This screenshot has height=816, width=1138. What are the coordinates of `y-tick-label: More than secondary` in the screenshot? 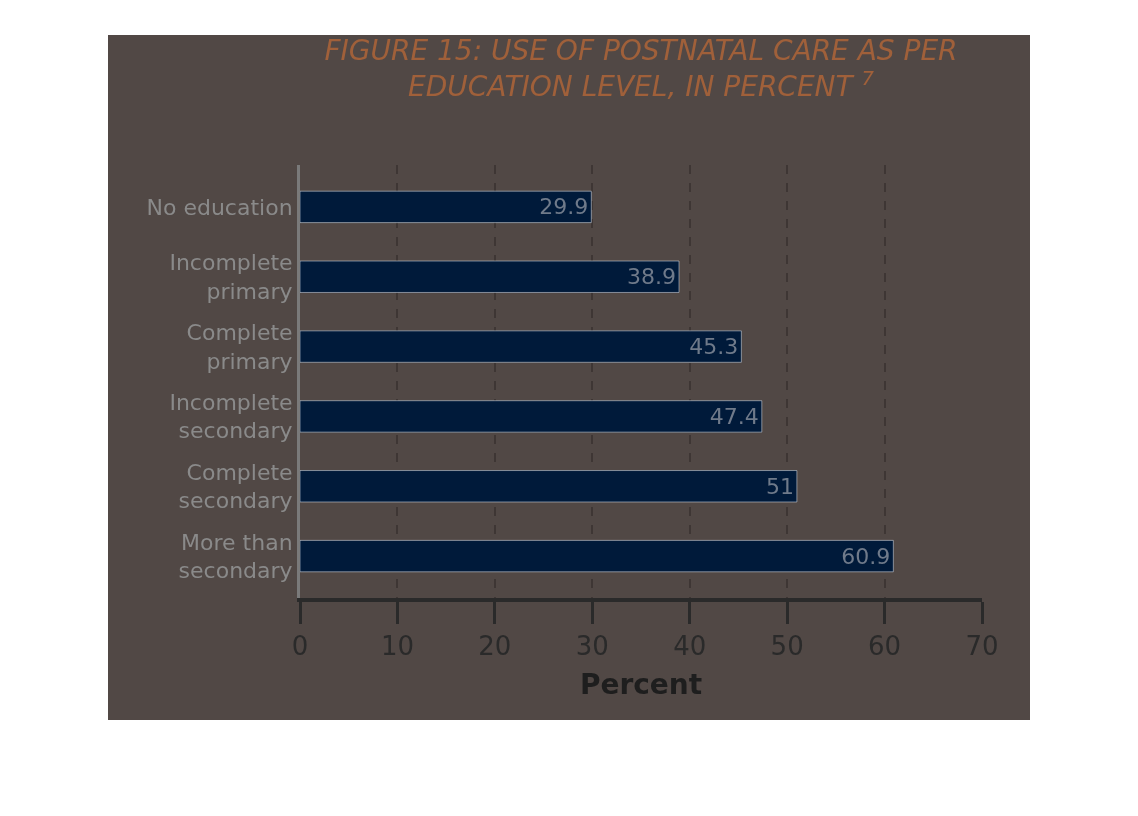 It's located at (235, 556).